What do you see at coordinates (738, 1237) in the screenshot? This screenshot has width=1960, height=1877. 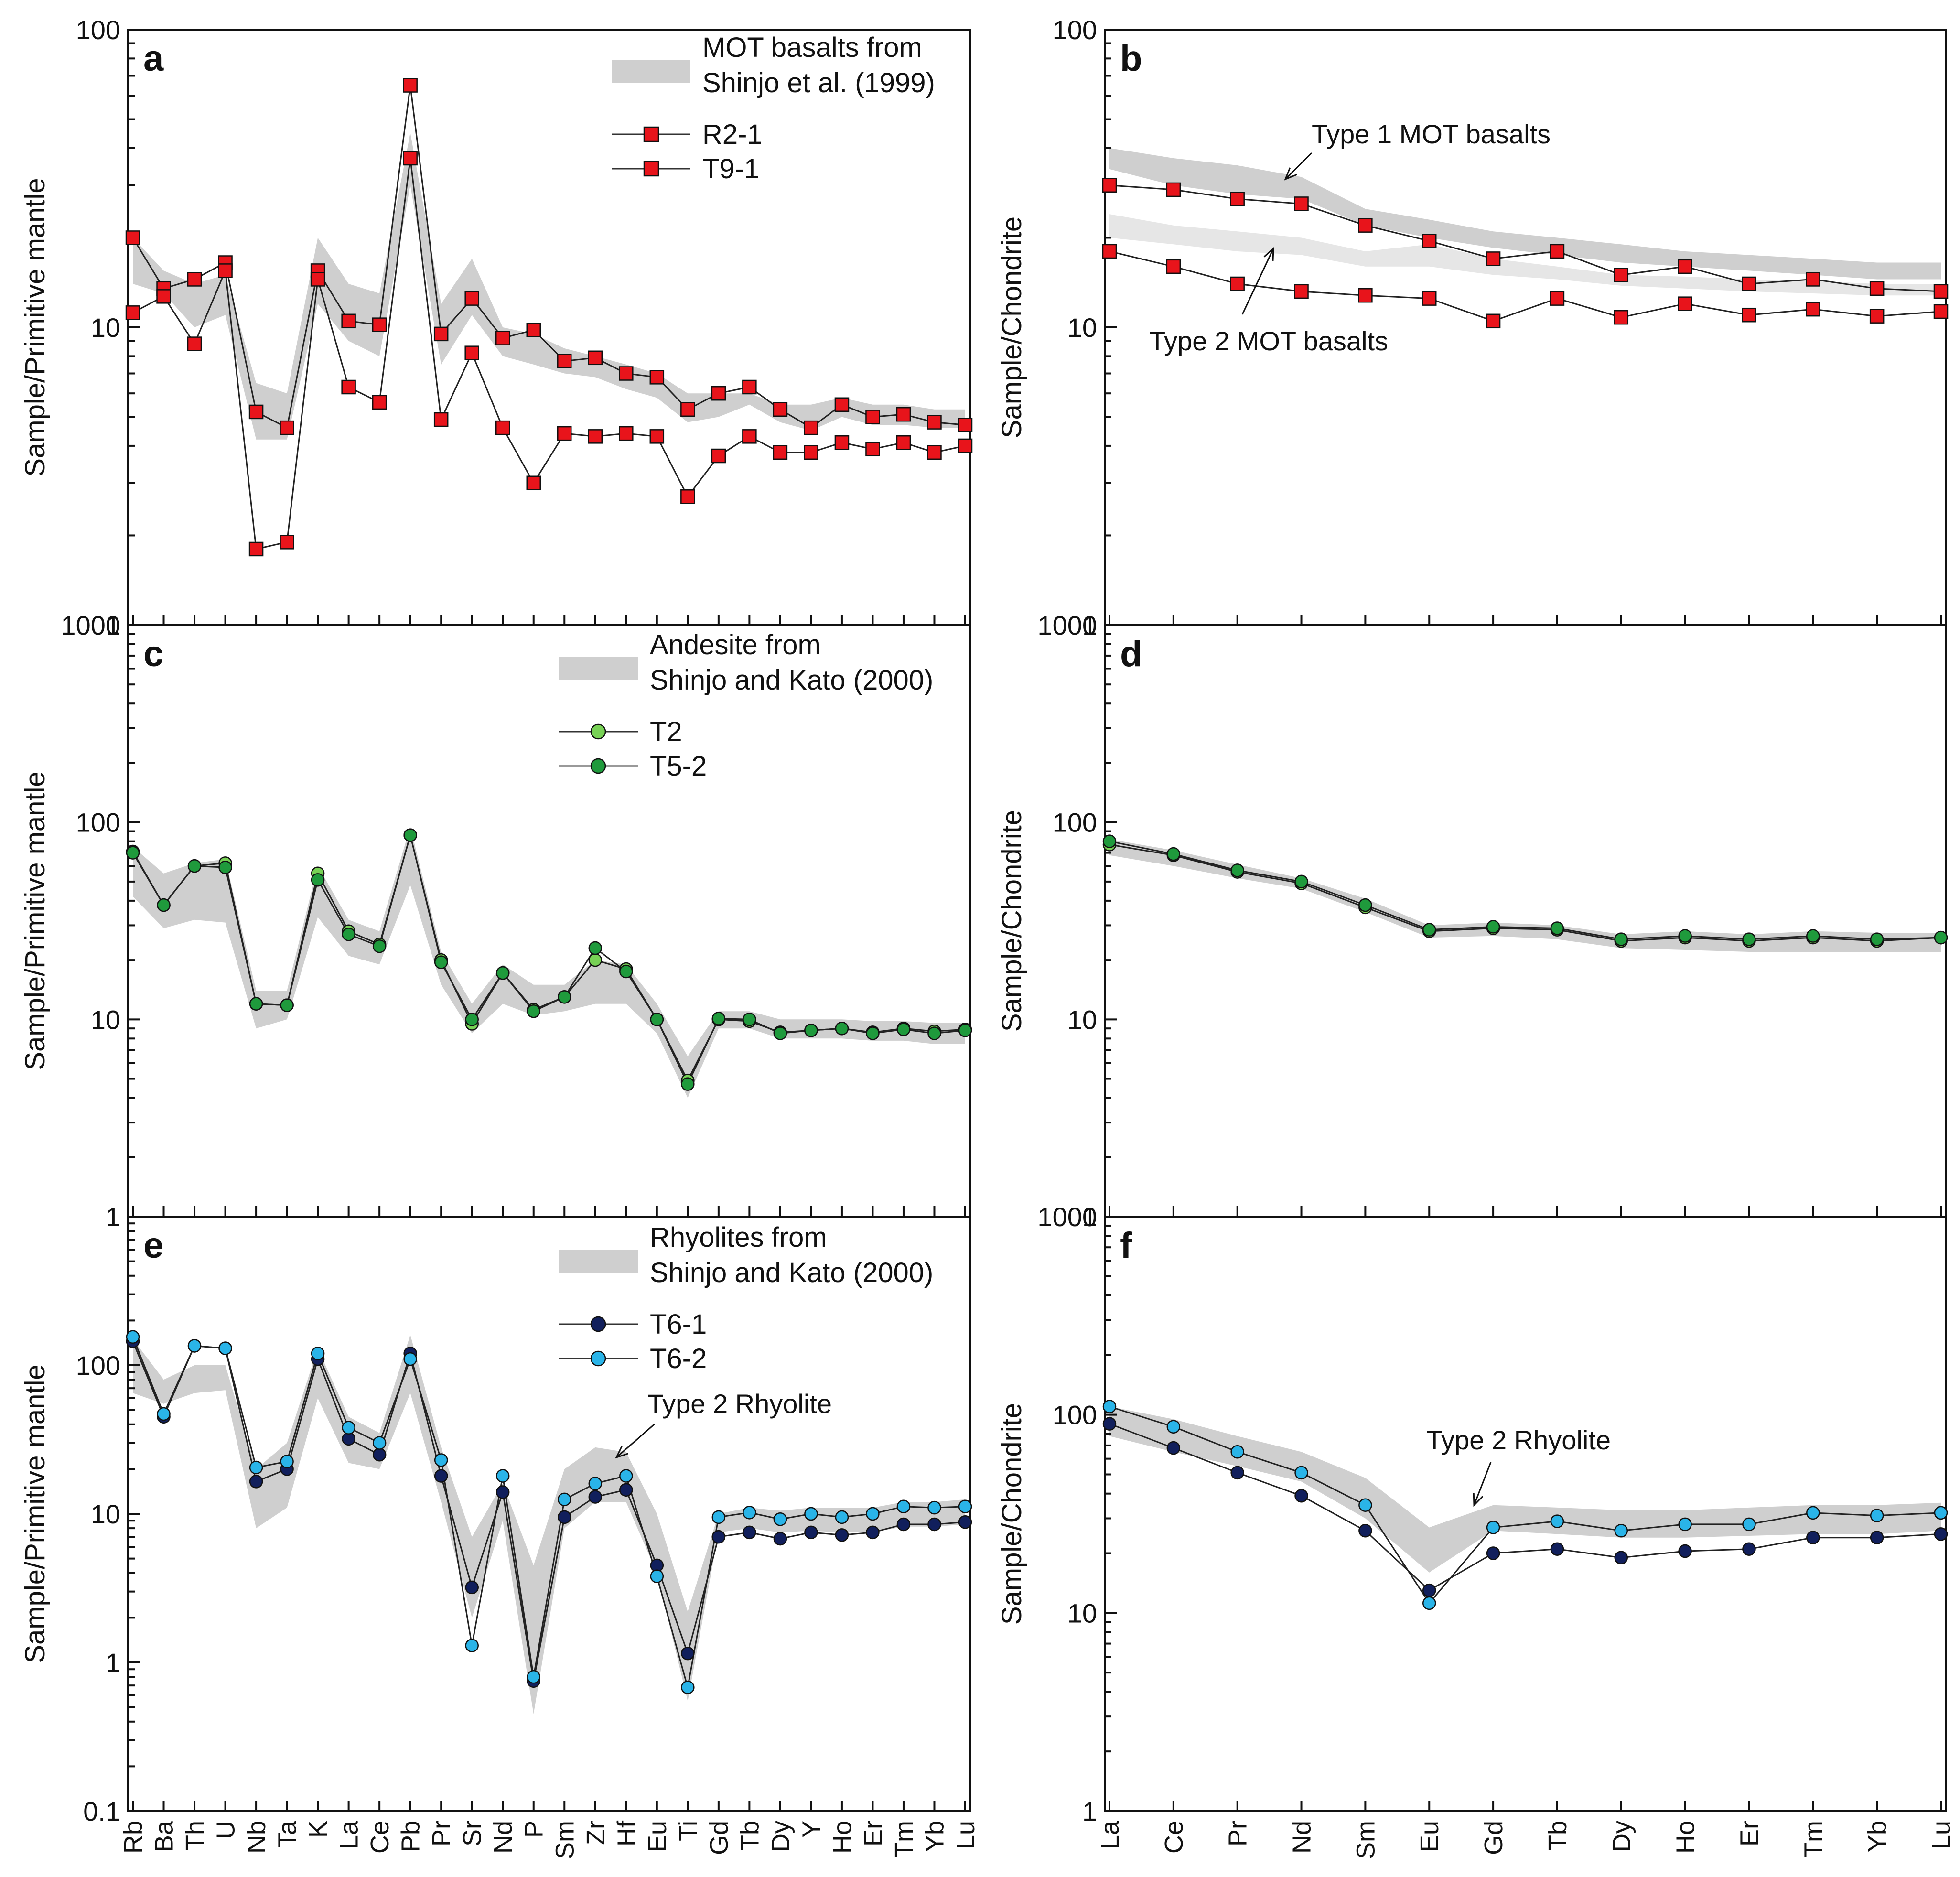 I see `legend-band-label: Rhyolites from` at bounding box center [738, 1237].